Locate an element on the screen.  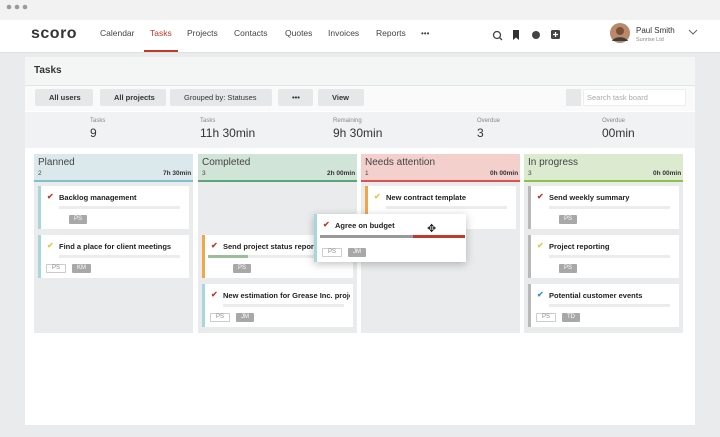
progress-fill is located at coordinates (228, 256).